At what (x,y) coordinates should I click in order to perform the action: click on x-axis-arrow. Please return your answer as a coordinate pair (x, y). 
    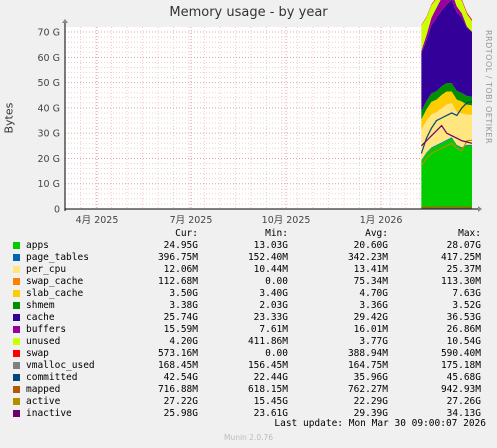
    Looking at the image, I should click on (480, 209).